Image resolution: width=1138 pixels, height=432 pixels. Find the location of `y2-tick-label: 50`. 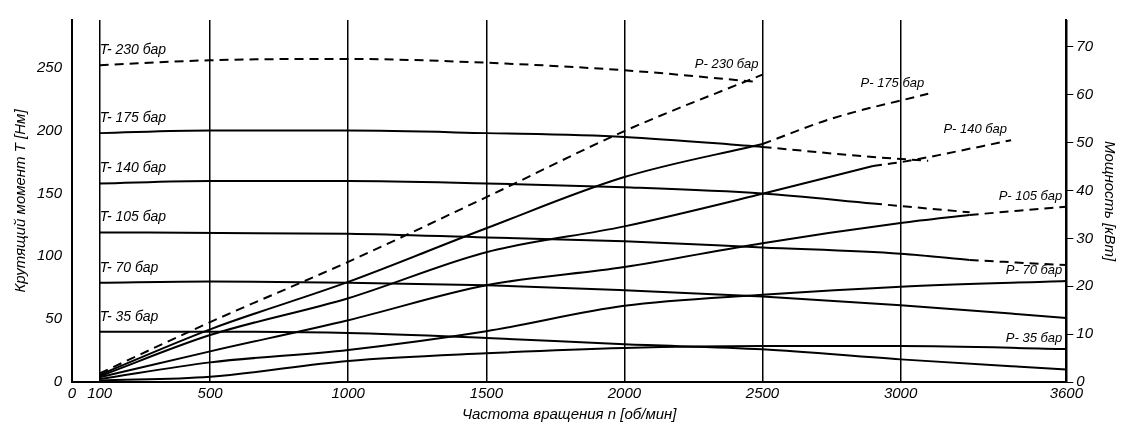

y2-tick-label: 50 is located at coordinates (1085, 141).